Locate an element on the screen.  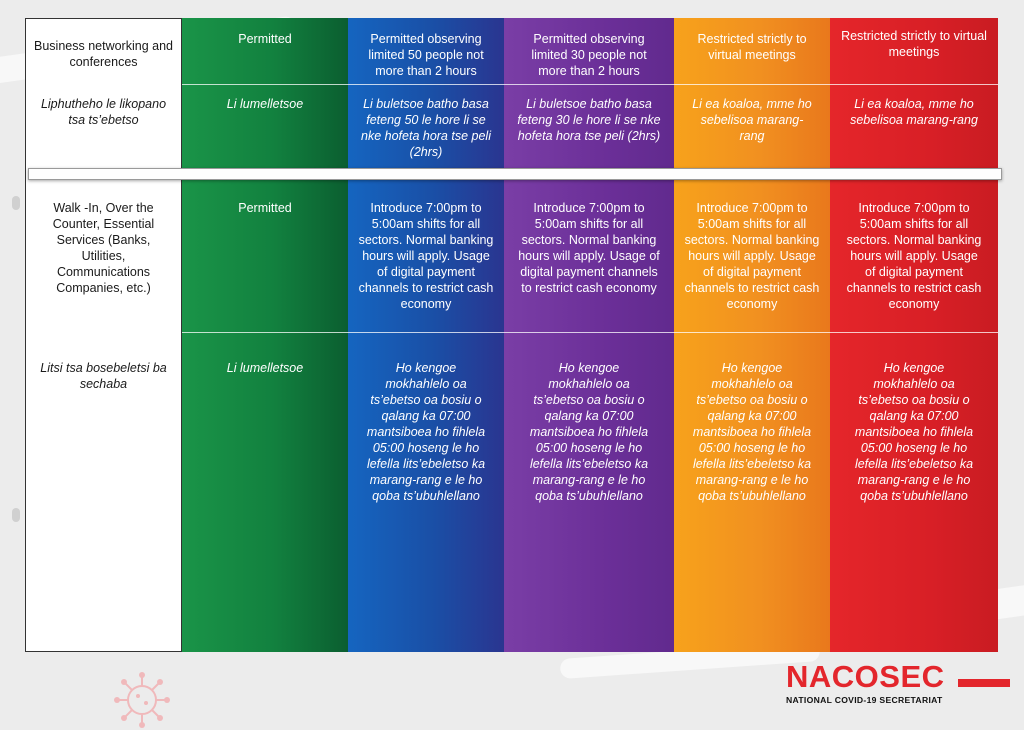
row-label-business-networking: Business networking and conferences is located at coordinates (103, 54).